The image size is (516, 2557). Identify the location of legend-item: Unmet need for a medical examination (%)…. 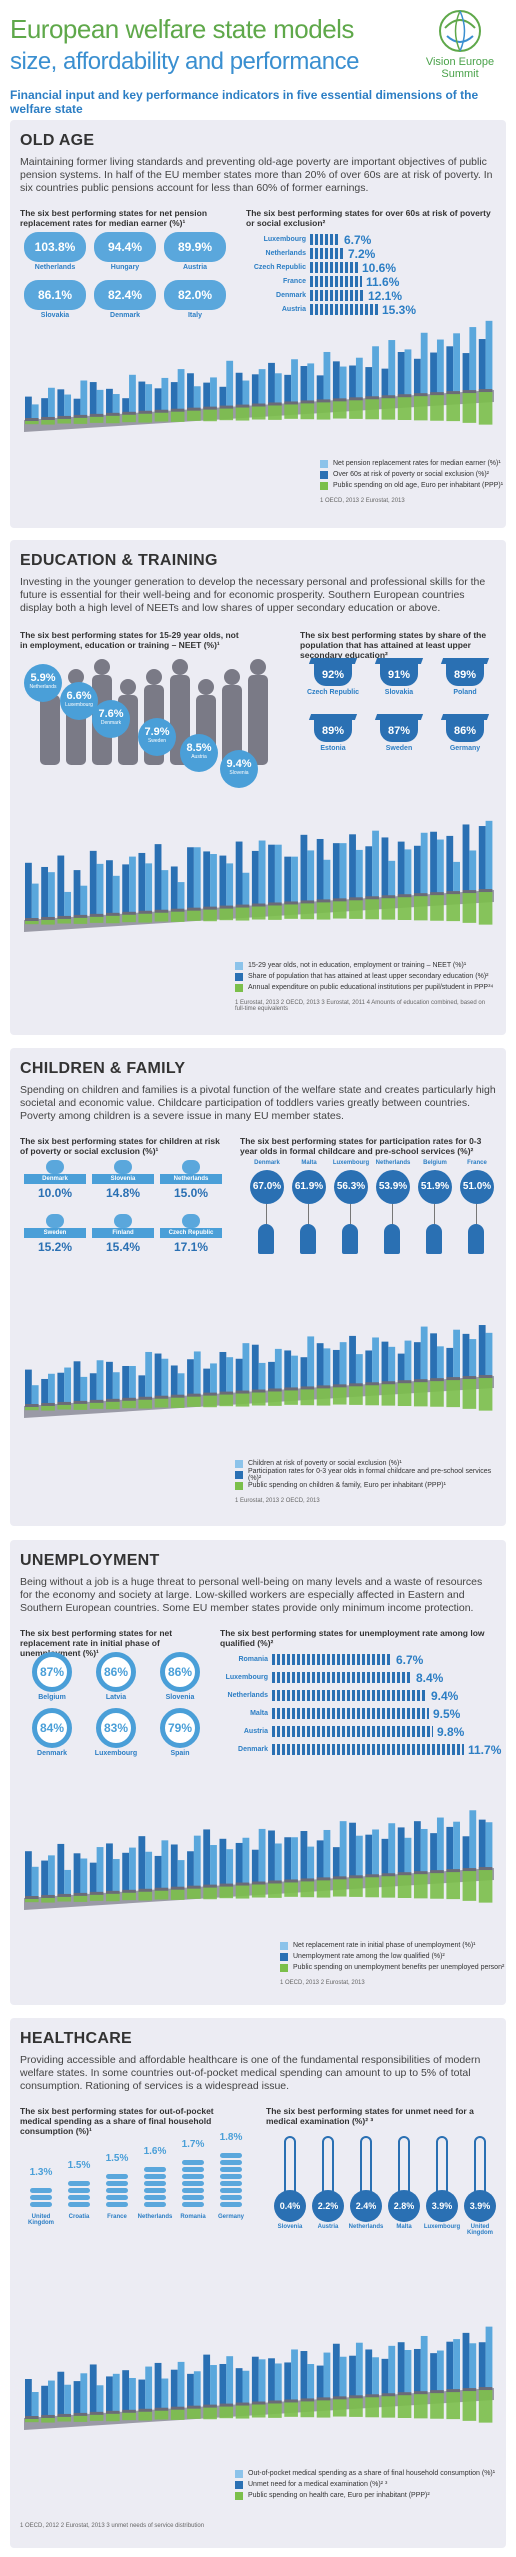
(365, 2484).